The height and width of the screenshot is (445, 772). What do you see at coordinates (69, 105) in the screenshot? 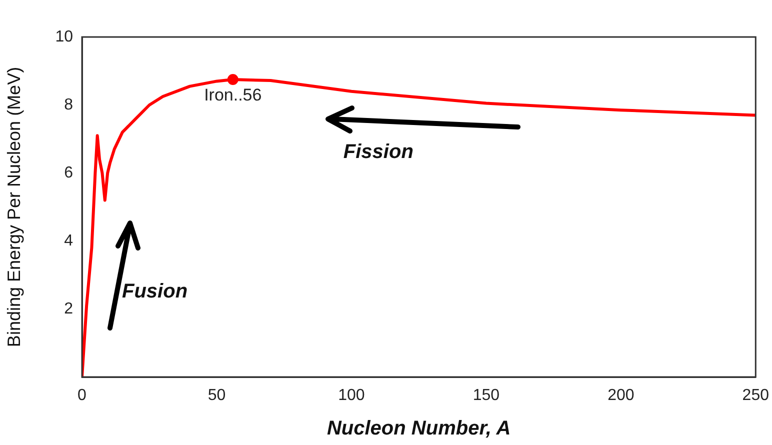
I see `y-tick-label: 8` at bounding box center [69, 105].